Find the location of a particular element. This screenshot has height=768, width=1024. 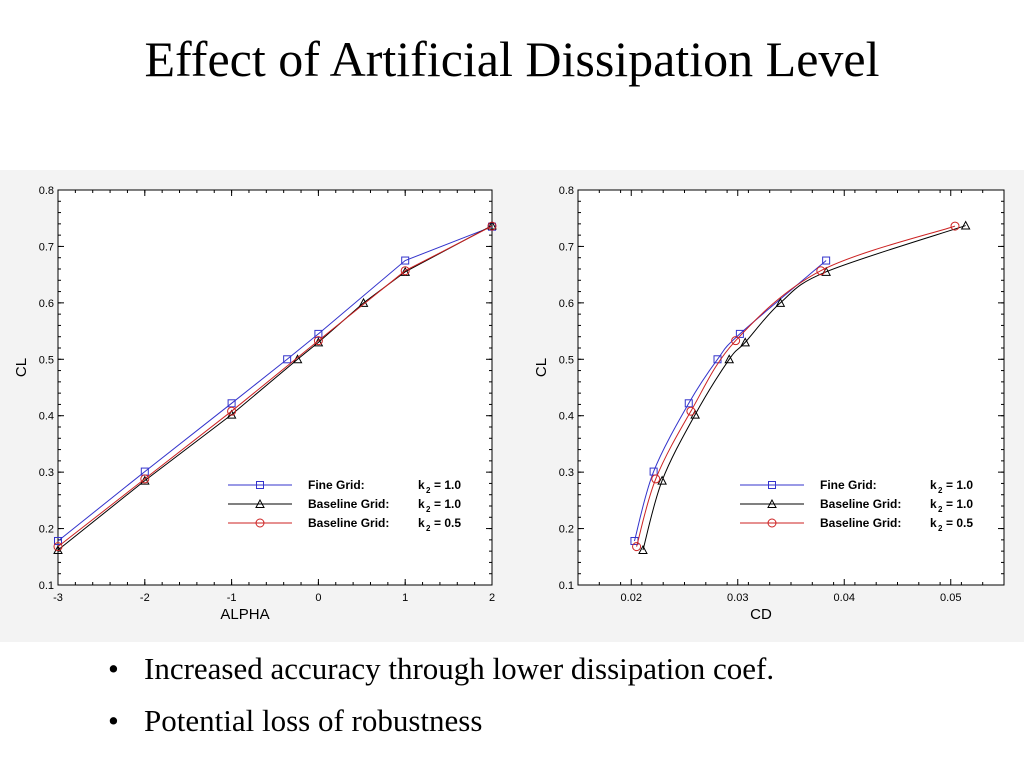

y-tick-label: 0.7 is located at coordinates (46, 247).